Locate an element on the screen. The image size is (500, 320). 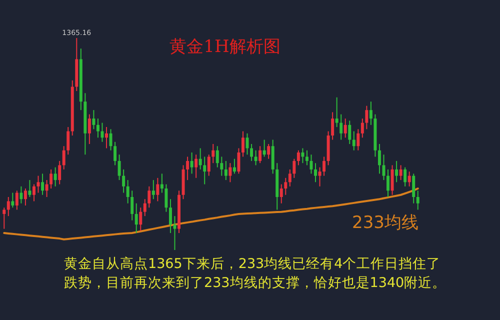
series-label: 233均线 is located at coordinates (385, 223).